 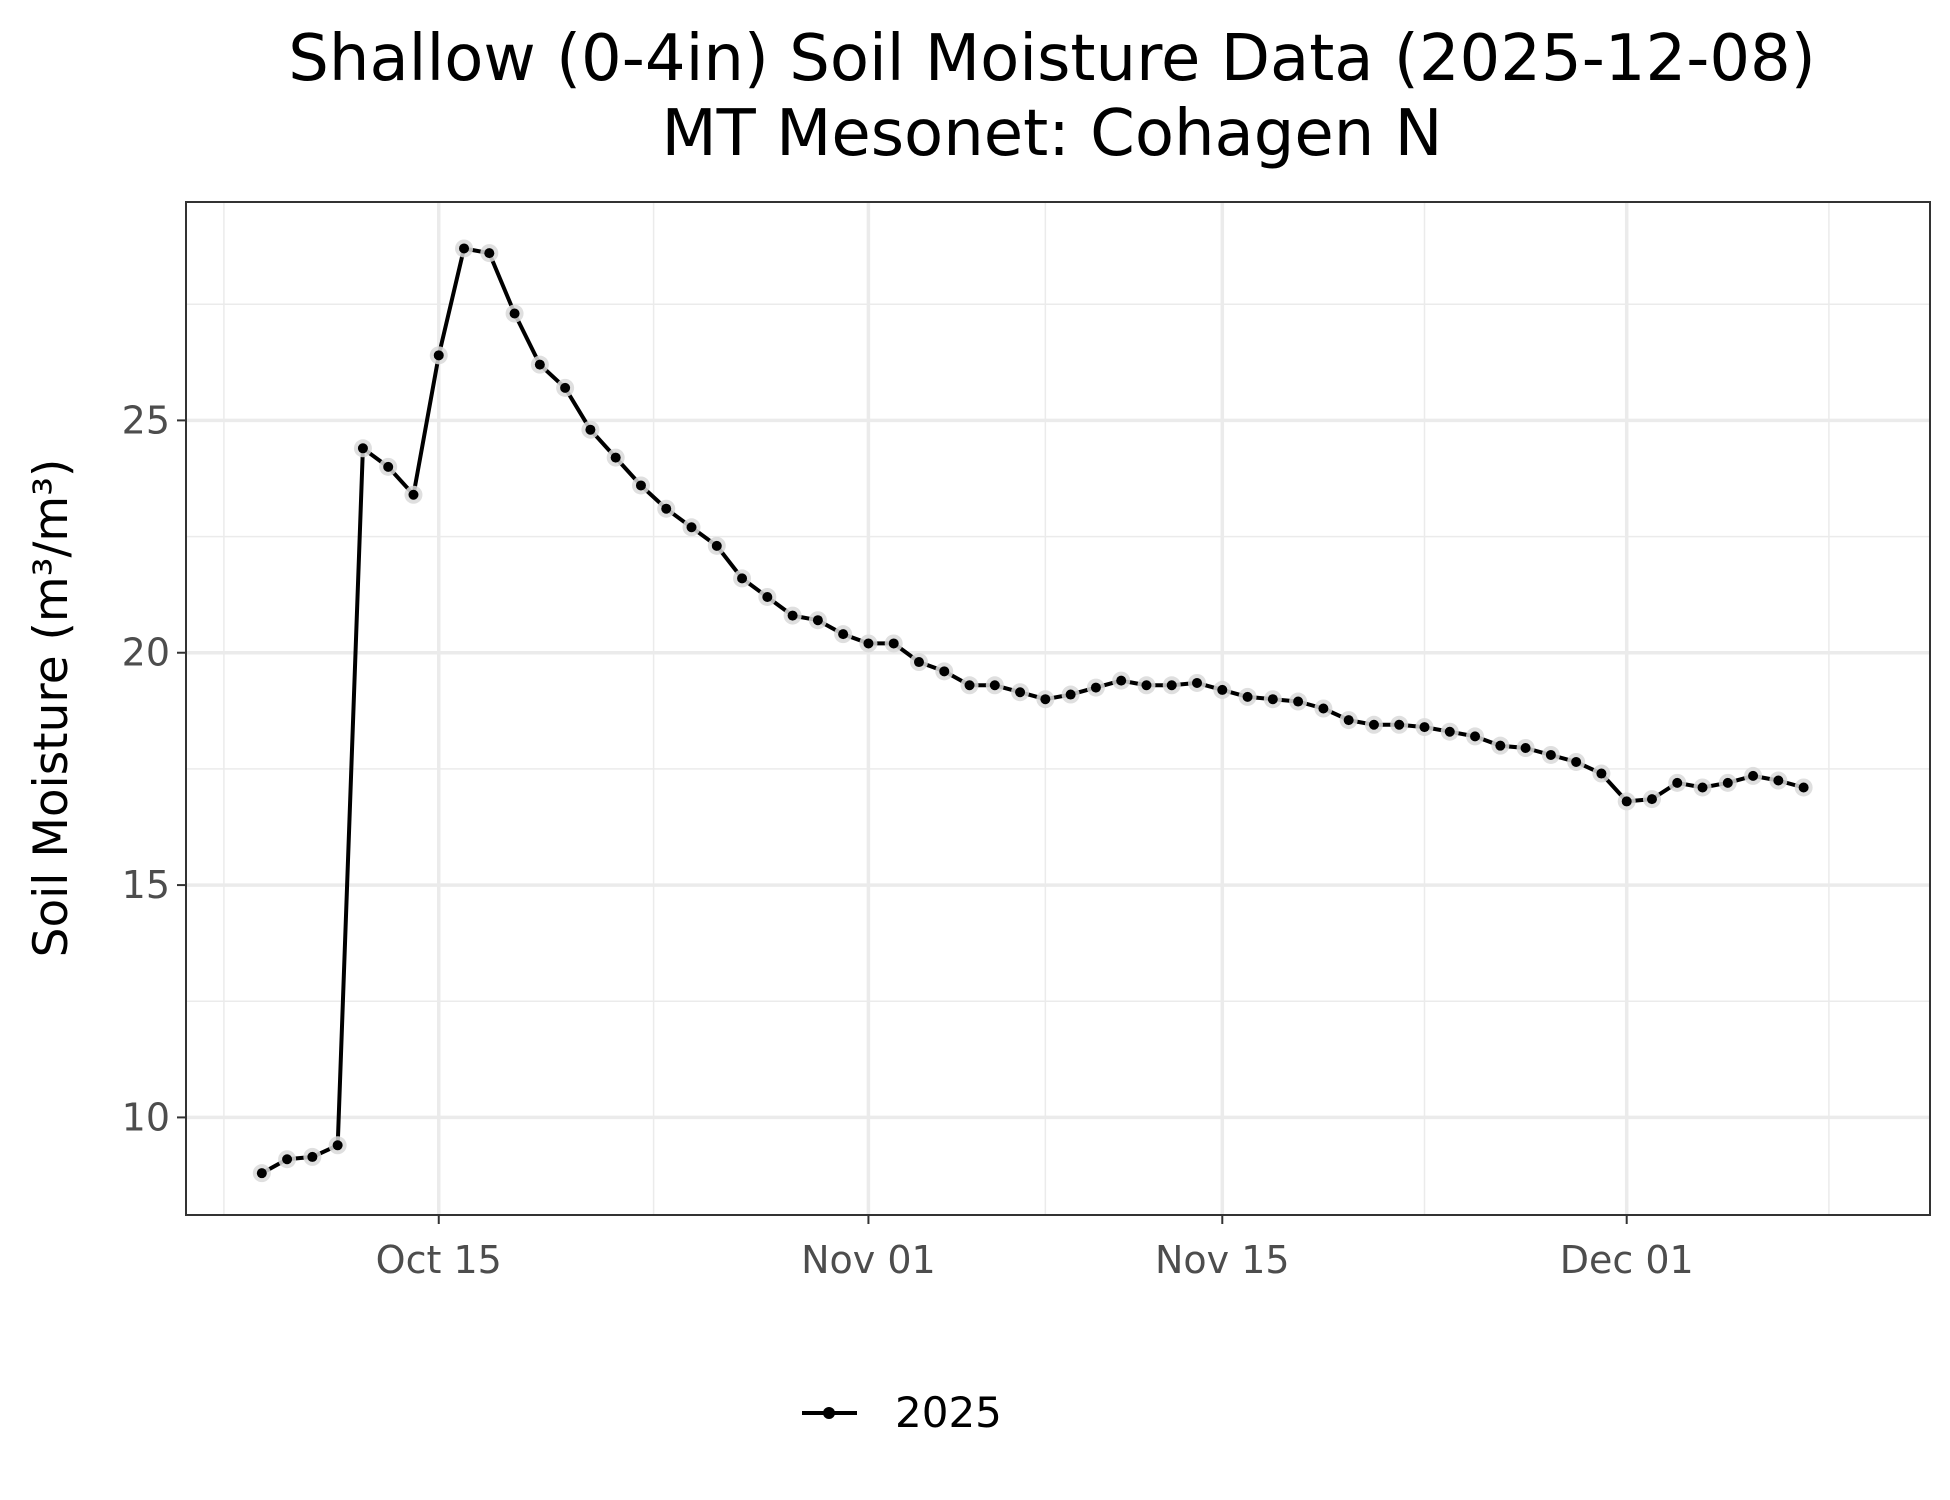 What do you see at coordinates (1222, 1260) in the screenshot?
I see `x-tick-label: Nov 15` at bounding box center [1222, 1260].